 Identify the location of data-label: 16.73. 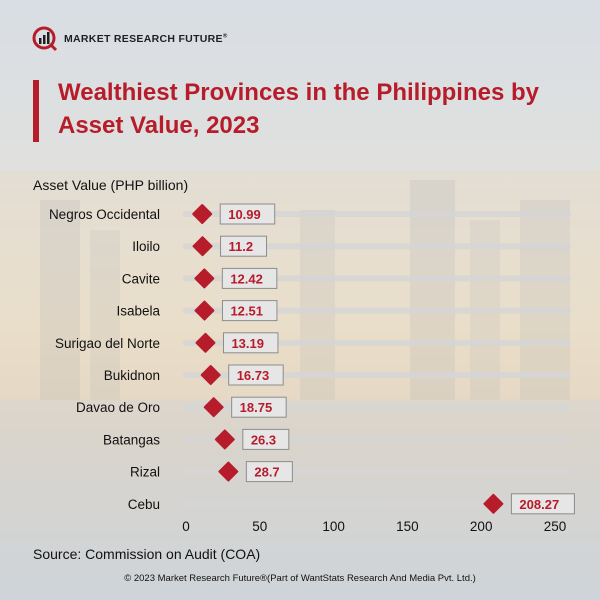
(253, 375).